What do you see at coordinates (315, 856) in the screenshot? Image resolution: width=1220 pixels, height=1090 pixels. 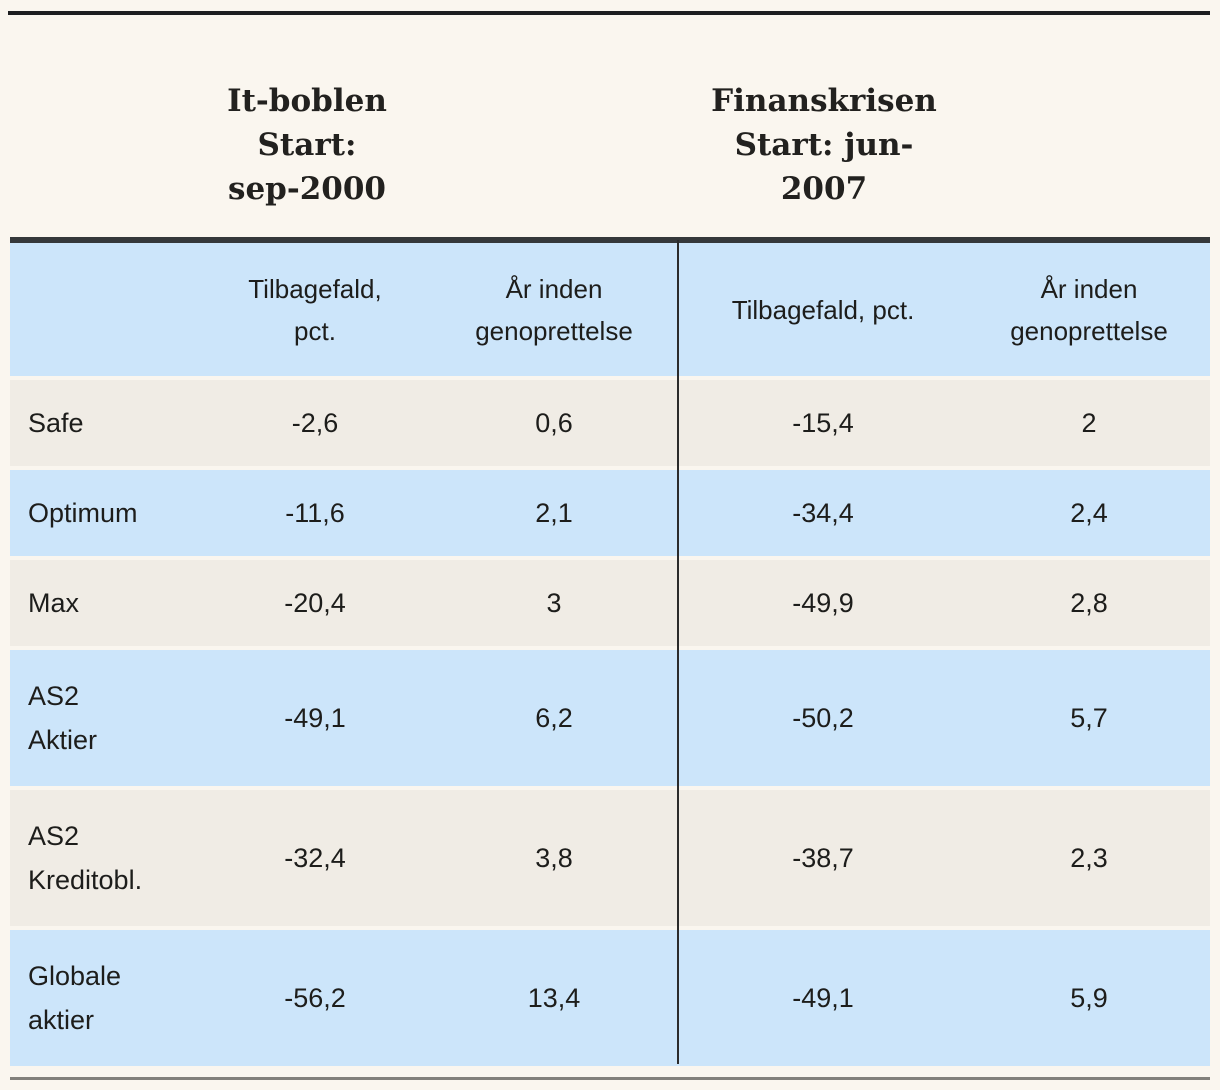 I see `table-cell: -32,4` at bounding box center [315, 856].